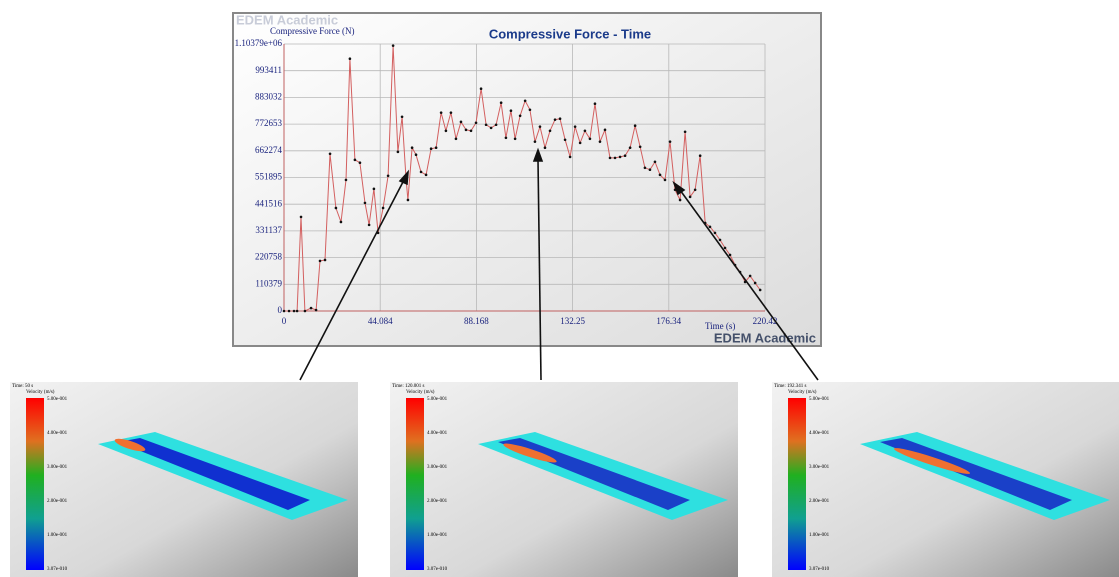  What do you see at coordinates (57, 535) in the screenshot?
I see `legend-label: 1.00e-001` at bounding box center [57, 535].